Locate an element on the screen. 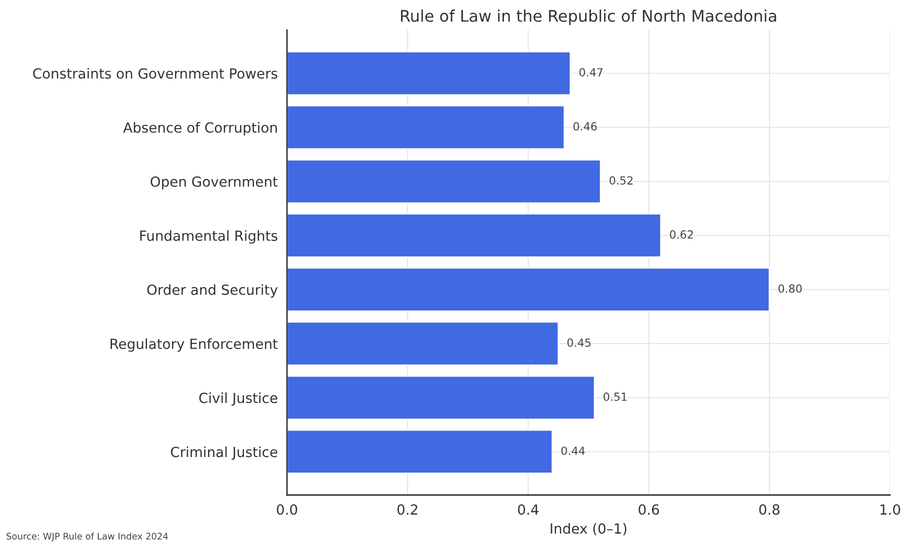  x-tick-label: 0.0 is located at coordinates (287, 509).